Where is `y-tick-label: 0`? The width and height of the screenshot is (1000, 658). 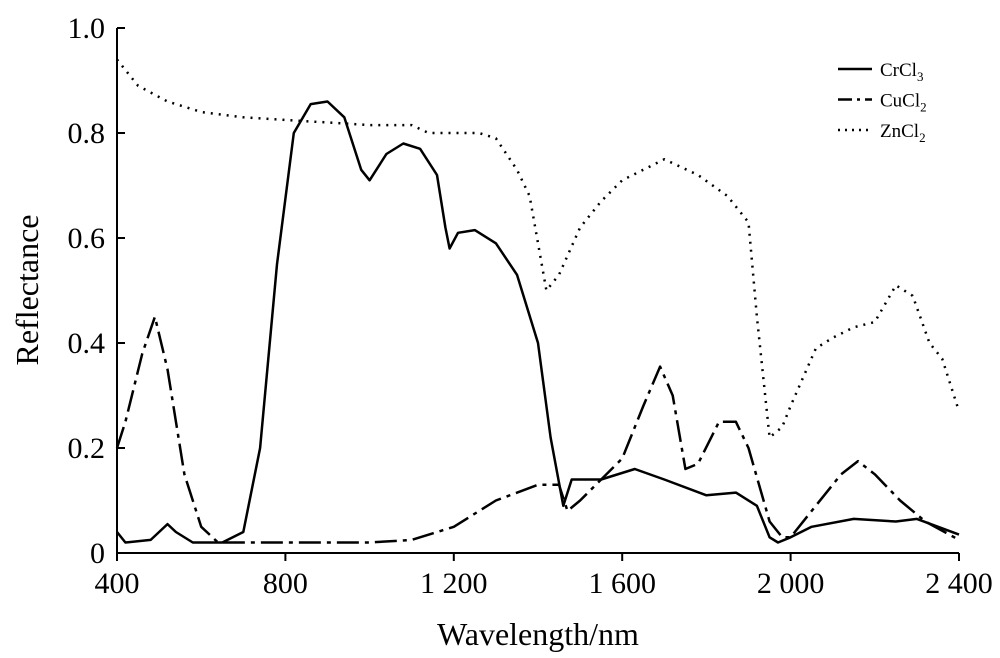
y-tick-label: 0 is located at coordinates (97, 553).